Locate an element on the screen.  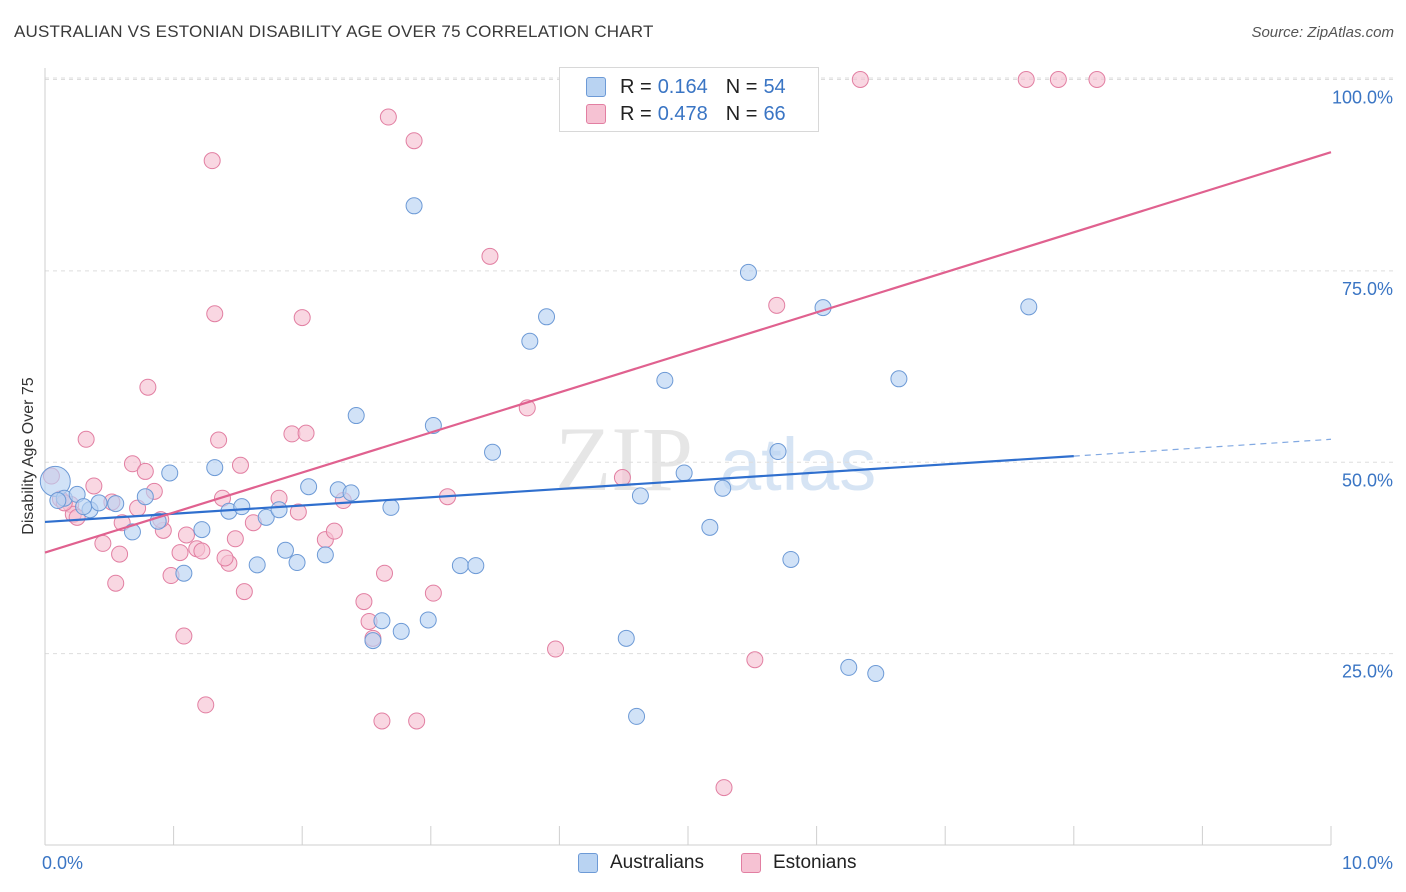
legend-r-value: 0.478 is located at coordinates (682, 113).